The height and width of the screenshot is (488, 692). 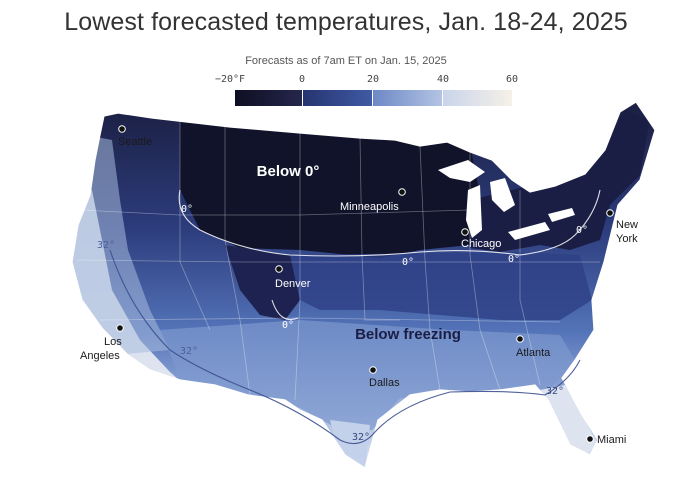 I want to click on city-label-los-angeles-line1: Los, so click(x=113, y=342).